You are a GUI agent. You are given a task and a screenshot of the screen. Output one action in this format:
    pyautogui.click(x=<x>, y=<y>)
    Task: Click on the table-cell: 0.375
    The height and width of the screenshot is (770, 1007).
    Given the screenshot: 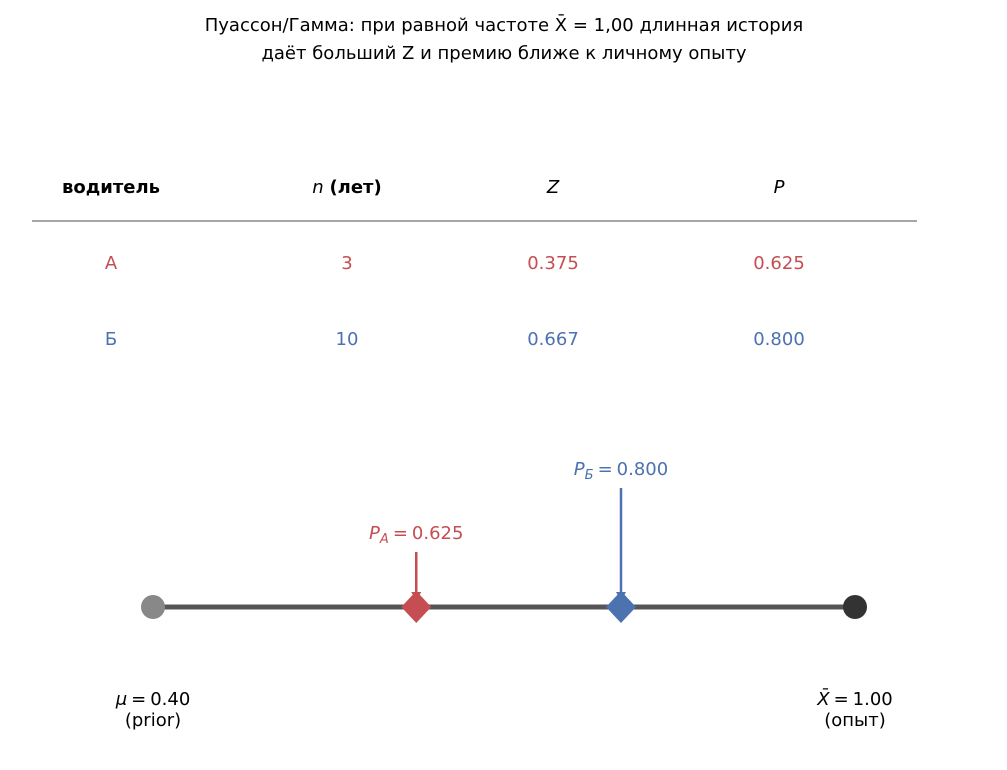 What is the action you would take?
    pyautogui.click(x=553, y=263)
    